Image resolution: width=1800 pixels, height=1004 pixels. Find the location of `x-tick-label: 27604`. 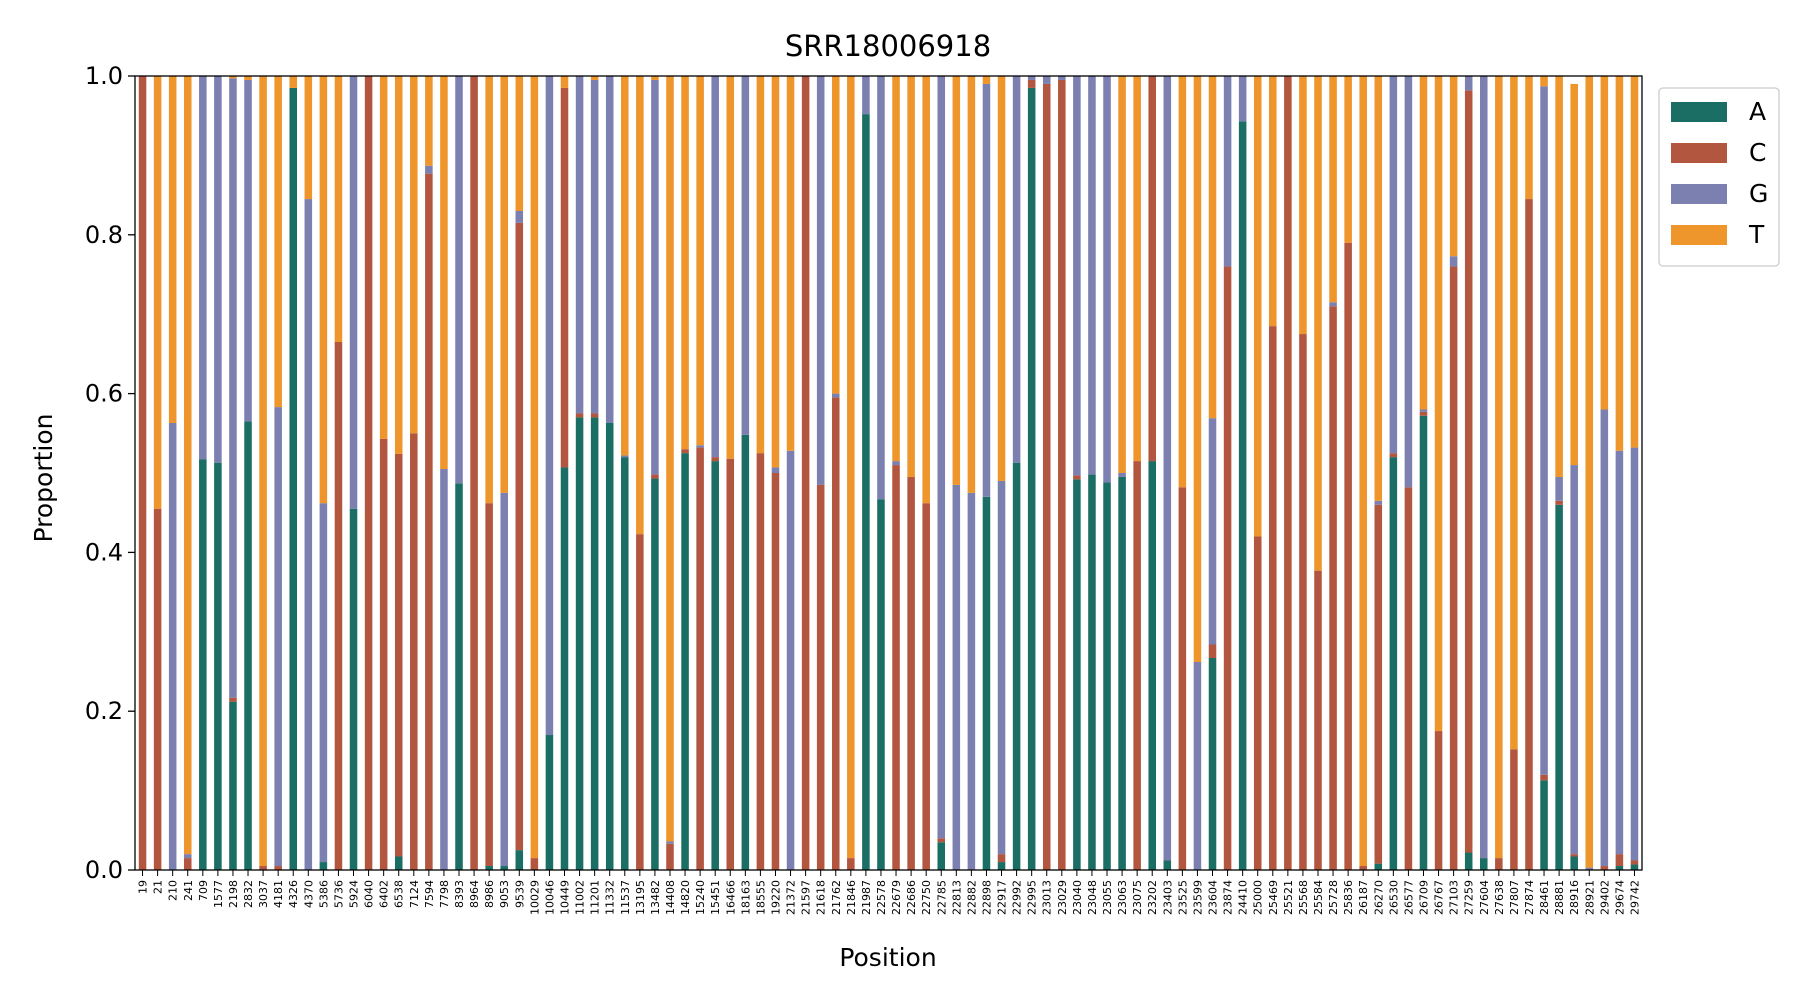

x-tick-label: 27604 is located at coordinates (1484, 897).